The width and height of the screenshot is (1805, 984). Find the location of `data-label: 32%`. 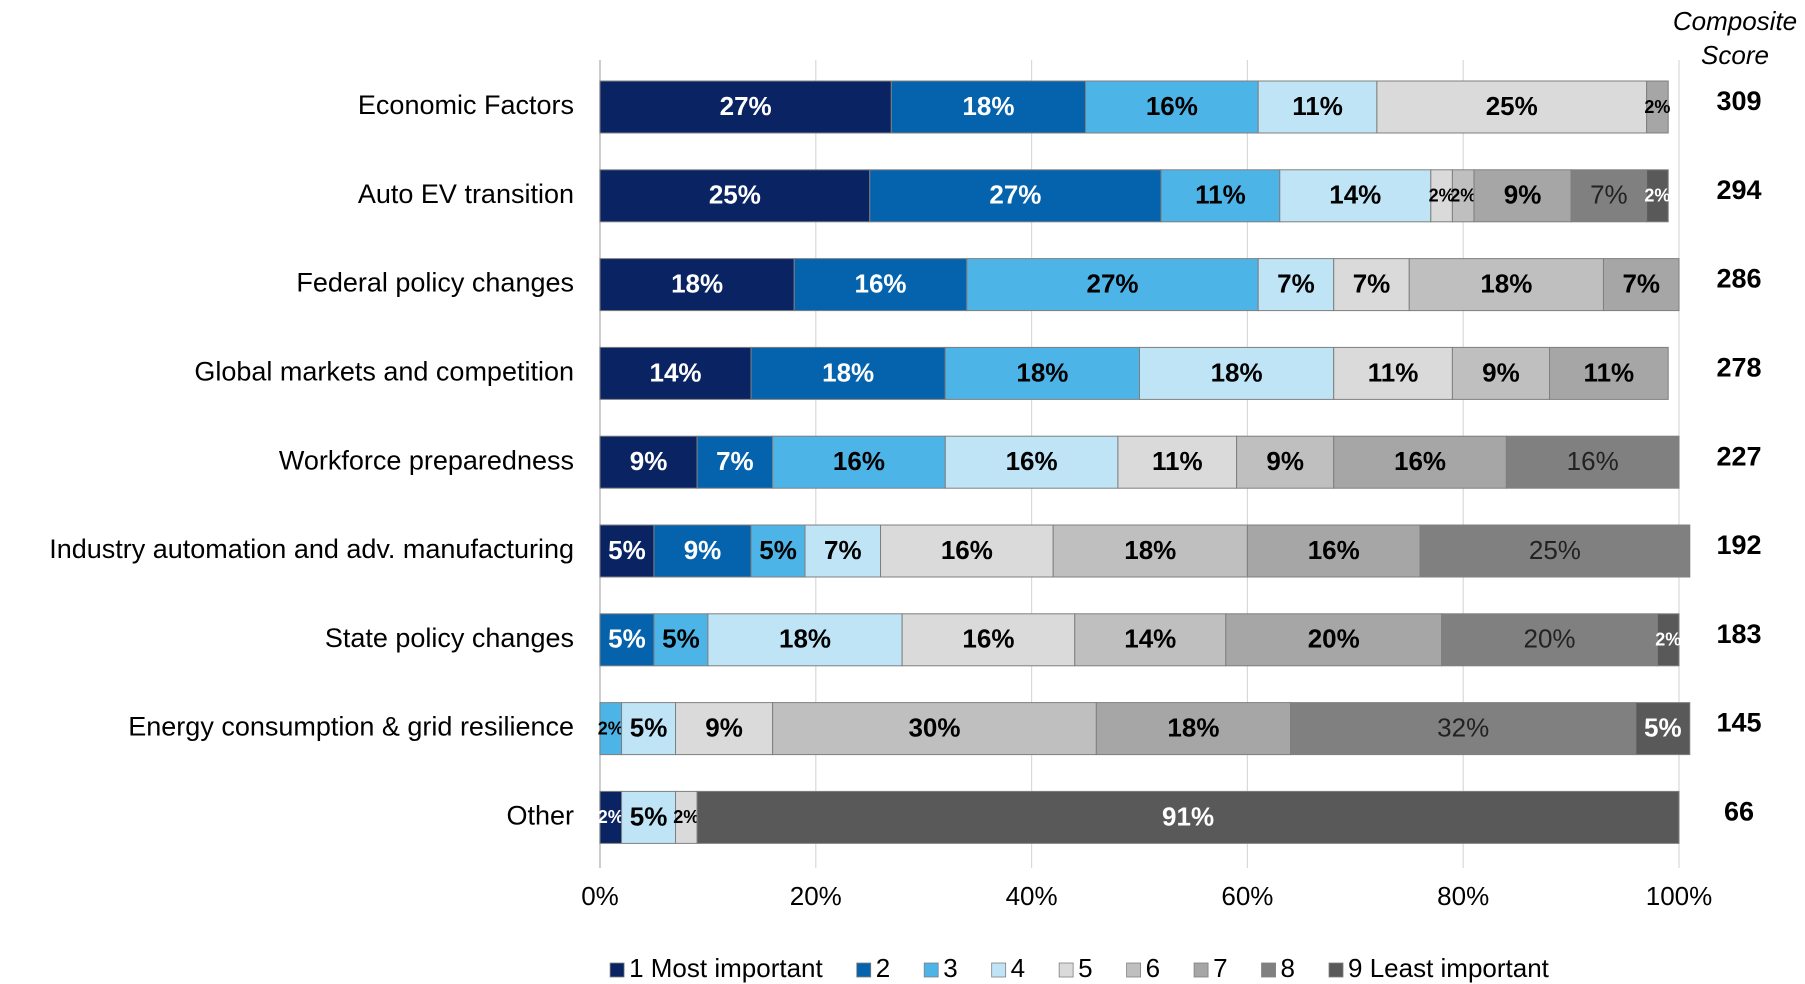

data-label: 32% is located at coordinates (1463, 727).